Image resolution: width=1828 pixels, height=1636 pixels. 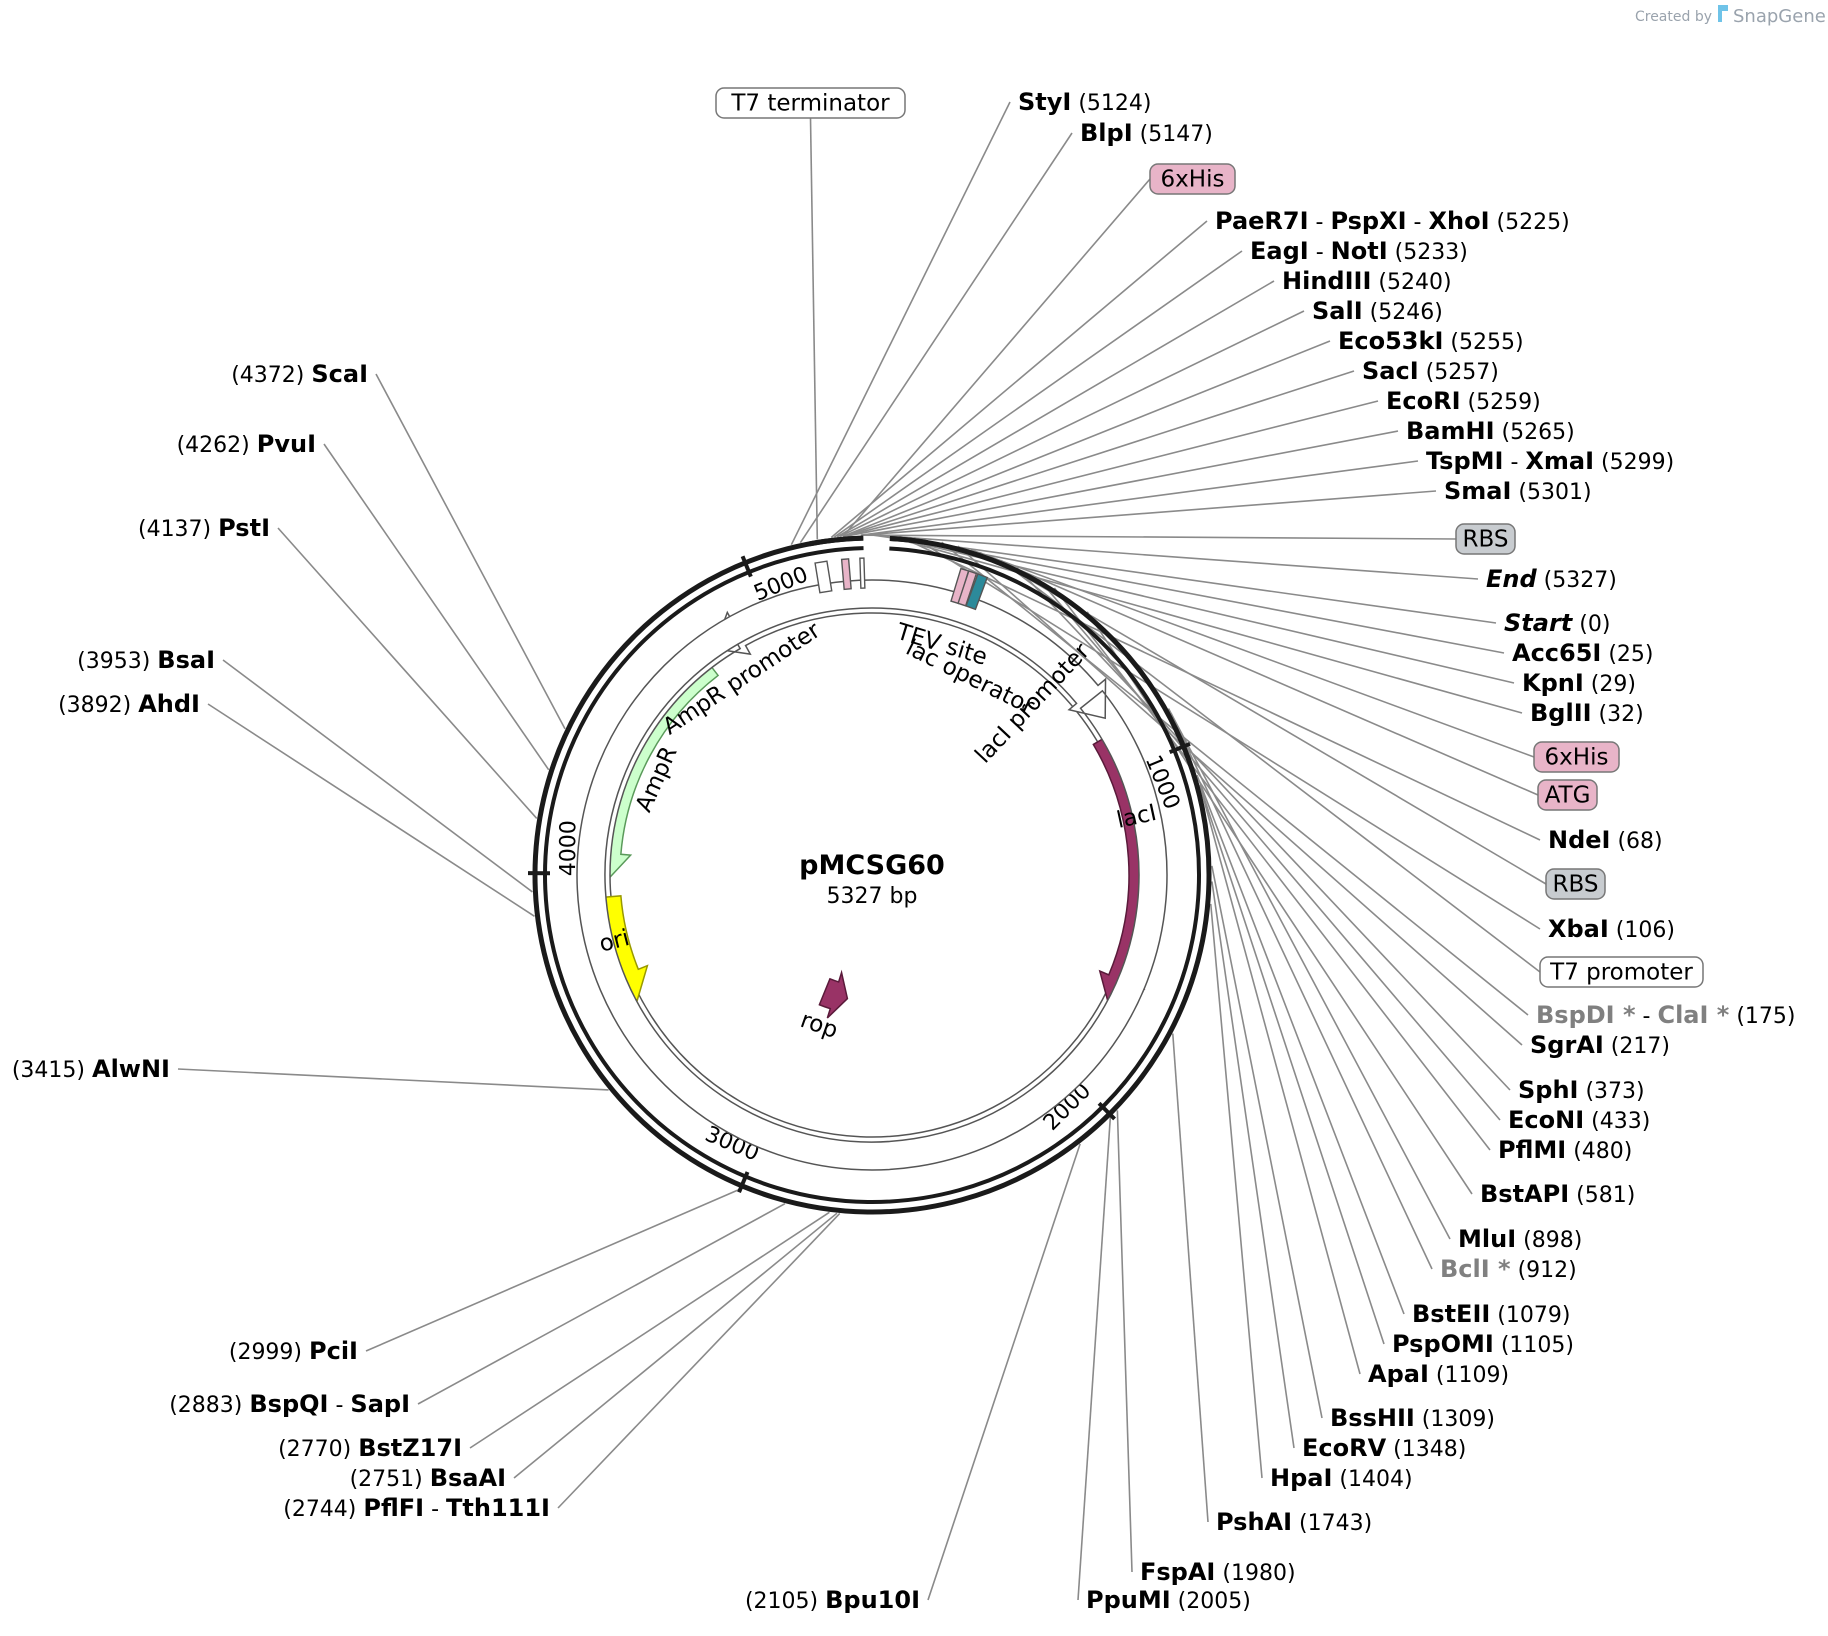 What do you see at coordinates (1565, 1150) in the screenshot?
I see `site-label-pflmi: PflMI (480)` at bounding box center [1565, 1150].